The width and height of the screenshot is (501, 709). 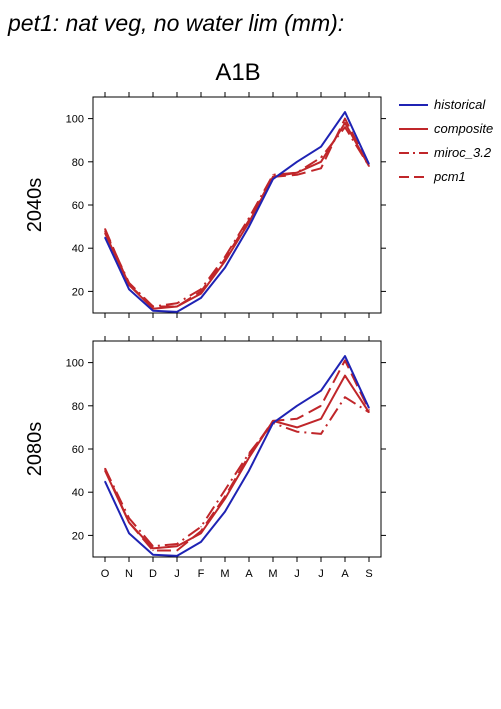 I want to click on legend: historical composite miroc_3.2 pcm1, so click(x=446, y=140).